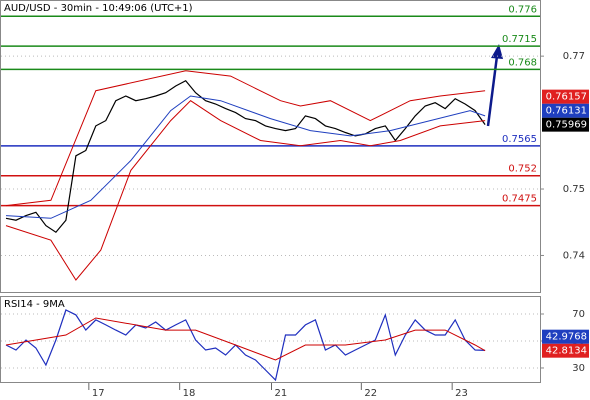 The image size is (590, 400). What do you see at coordinates (574, 189) in the screenshot?
I see `y-tick-label: 0.75` at bounding box center [574, 189].